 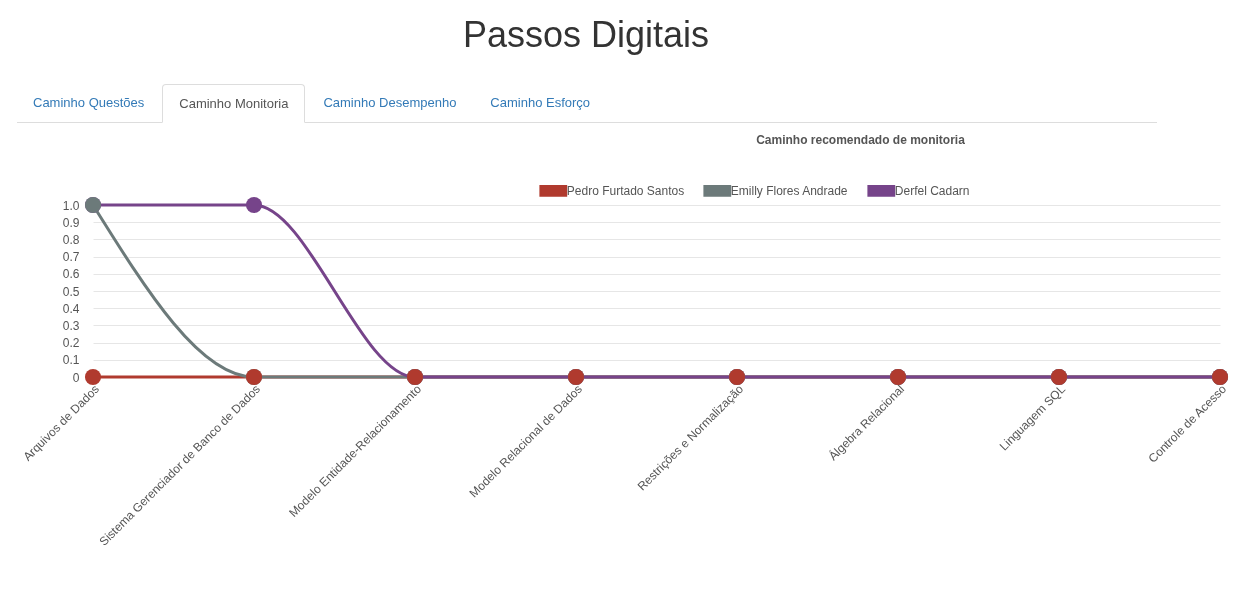 What do you see at coordinates (71, 239) in the screenshot?
I see `y-tick-label: 0.8` at bounding box center [71, 239].